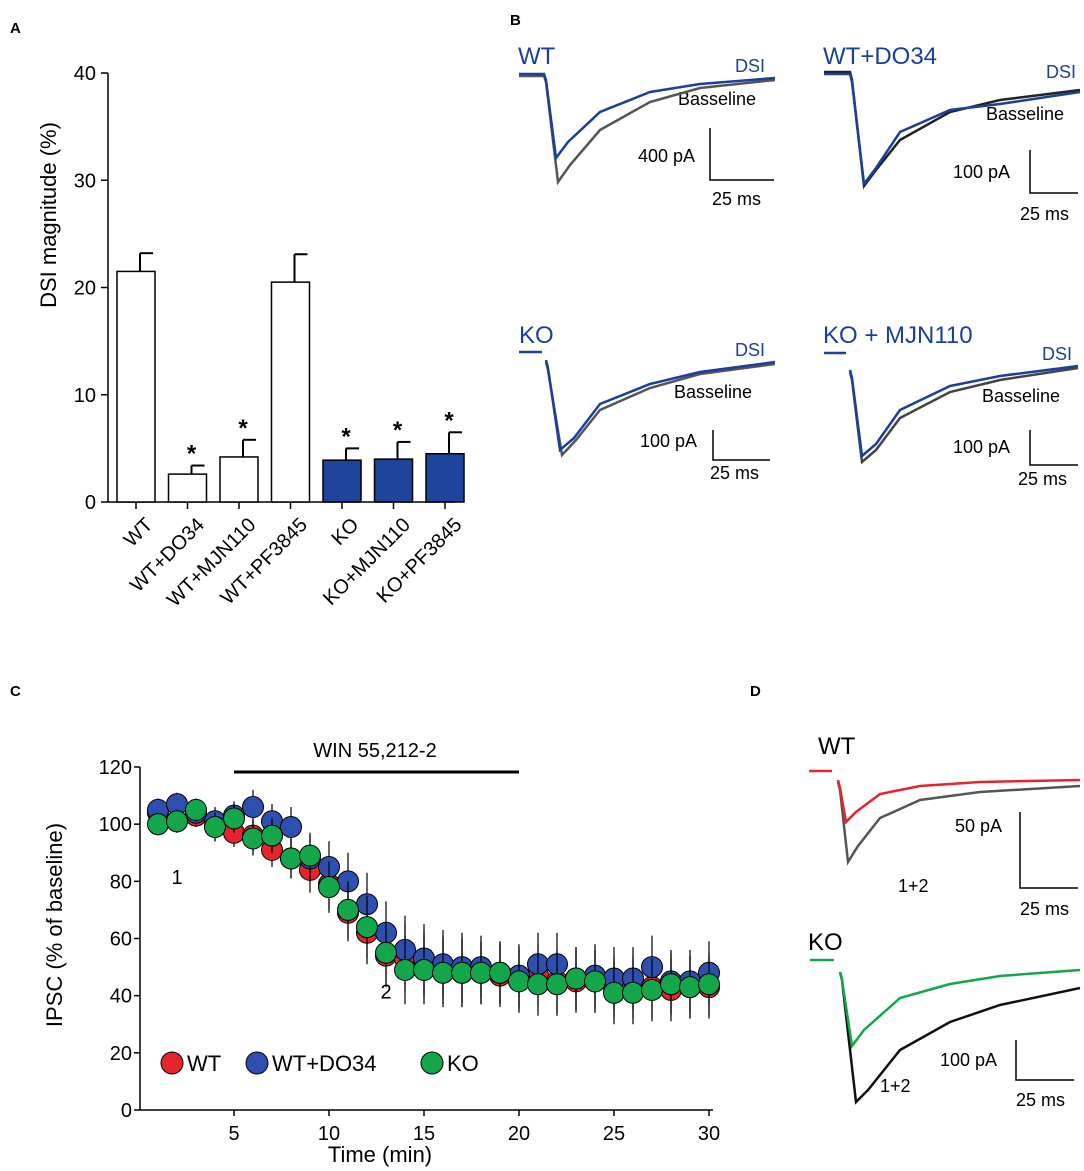 The image size is (1084, 1171). Describe the element at coordinates (709, 1134) in the screenshot. I see `panel-c-x-tick-label: 30` at that location.